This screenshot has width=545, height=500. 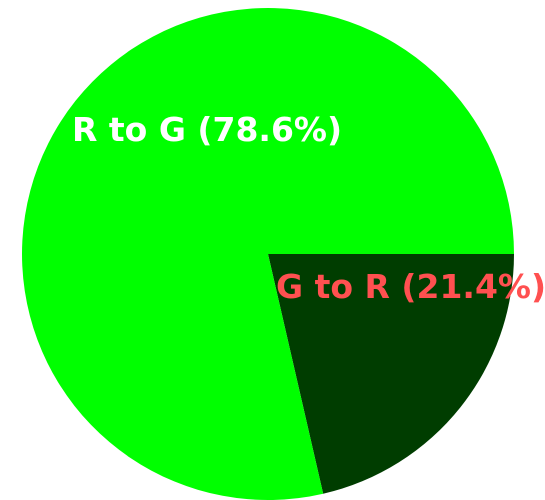 I want to click on slice-label-g-to-r: G to R (21.4%), so click(x=410, y=286).